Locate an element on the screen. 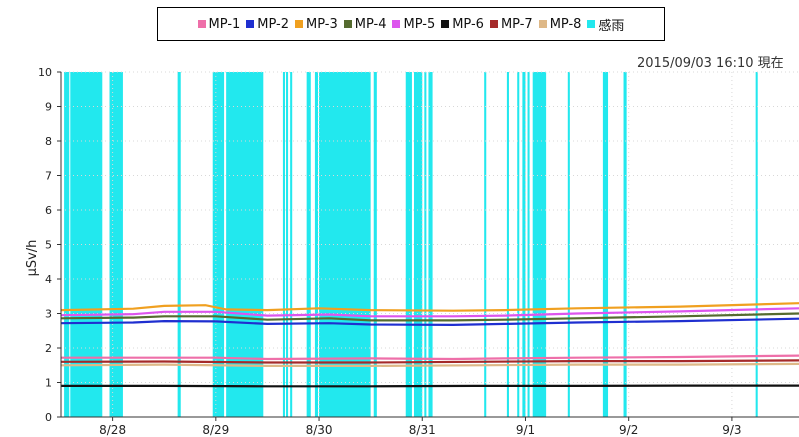 The width and height of the screenshot is (799, 437). legend-item: MP-4 is located at coordinates (365, 24).